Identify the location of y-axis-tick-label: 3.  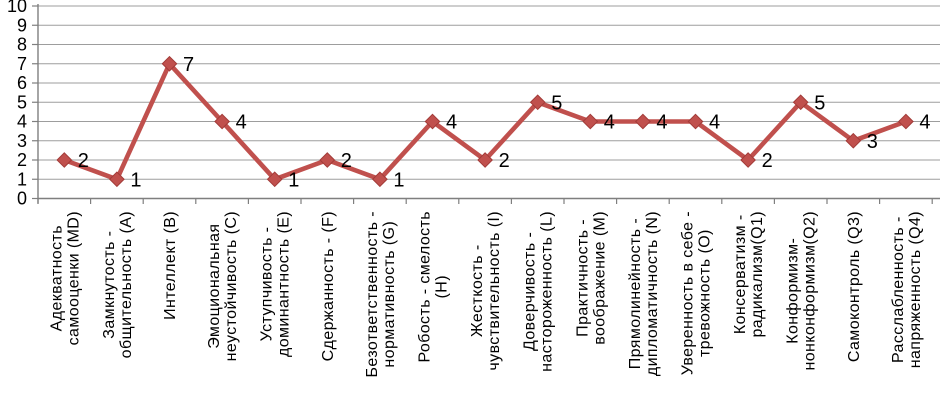
(22, 141).